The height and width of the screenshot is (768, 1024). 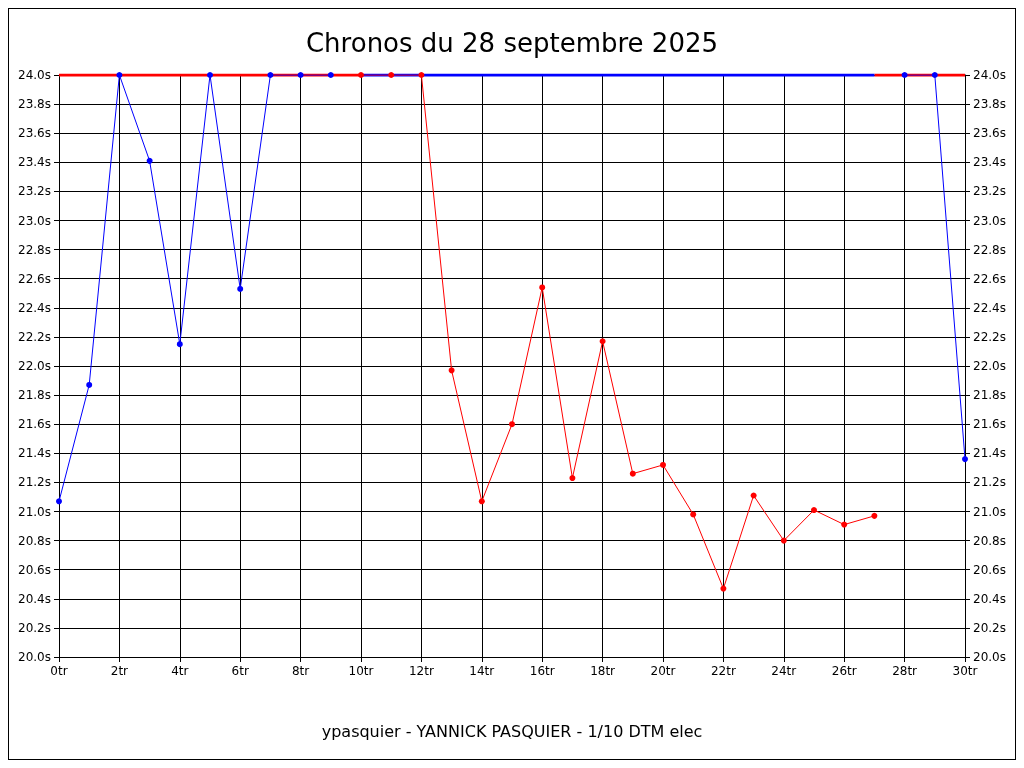 I want to click on y2-tick-label: 22.4s, so click(x=989, y=307).